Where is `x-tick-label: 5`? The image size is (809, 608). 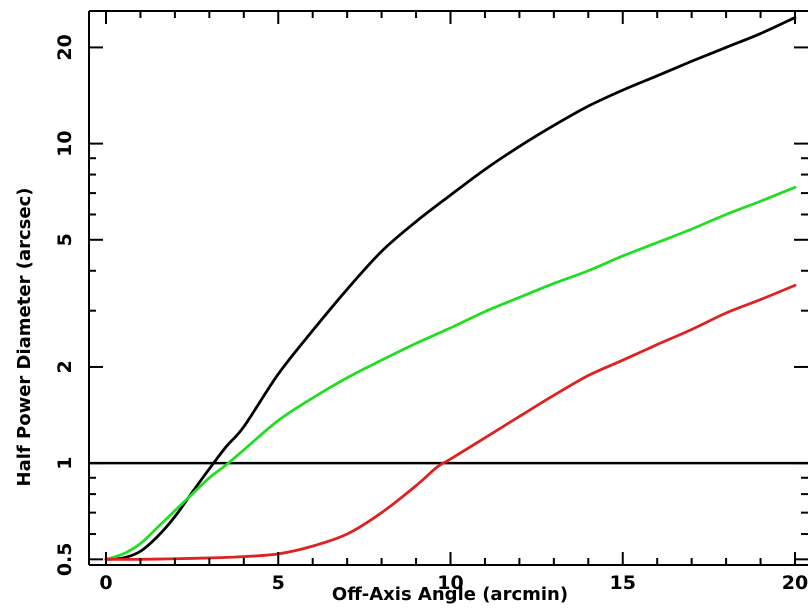
x-tick-label: 5 is located at coordinates (278, 583).